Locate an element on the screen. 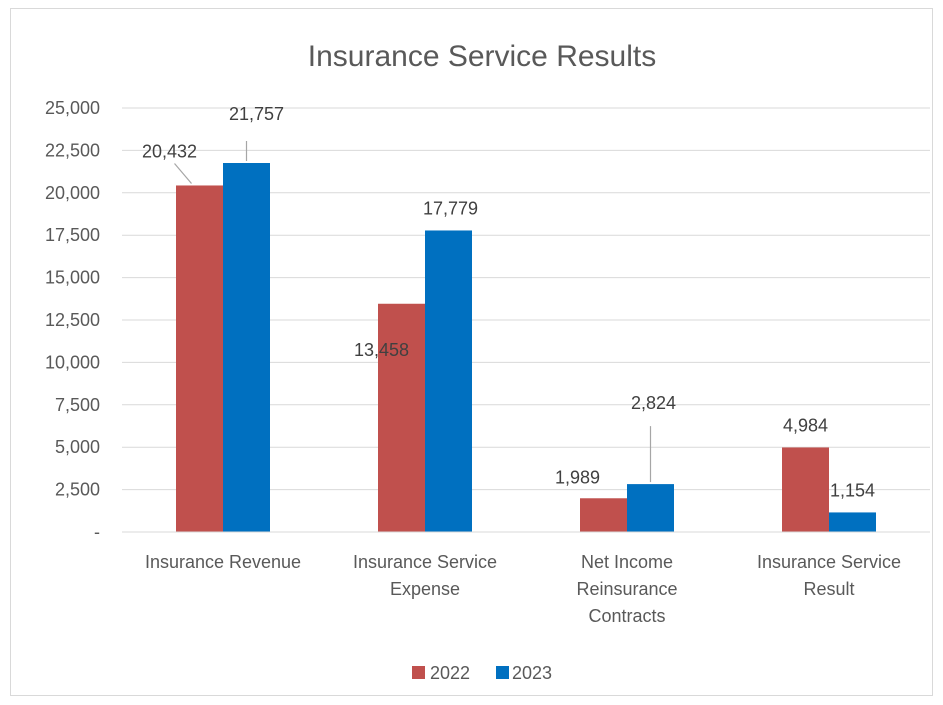  y-tick-label: 15,000 is located at coordinates (72, 278).